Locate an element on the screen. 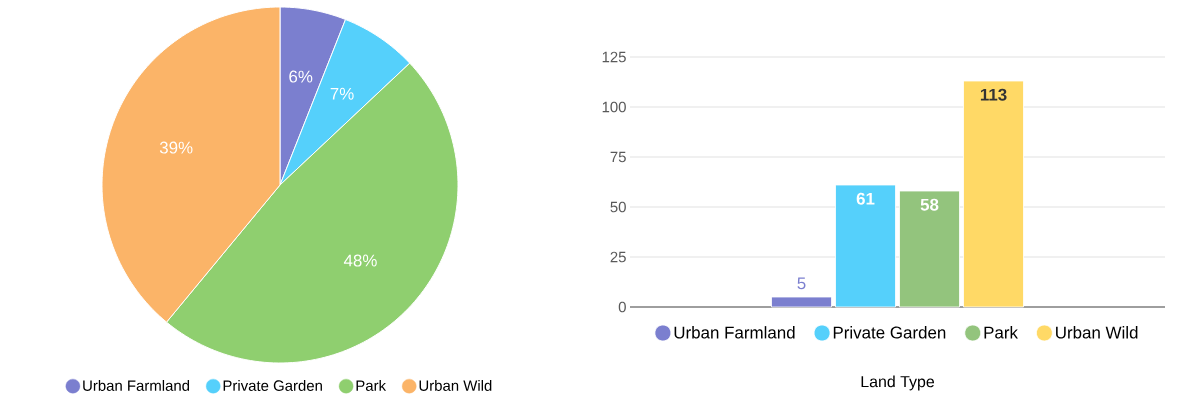 The height and width of the screenshot is (402, 1194). data-label: 58 is located at coordinates (929, 204).